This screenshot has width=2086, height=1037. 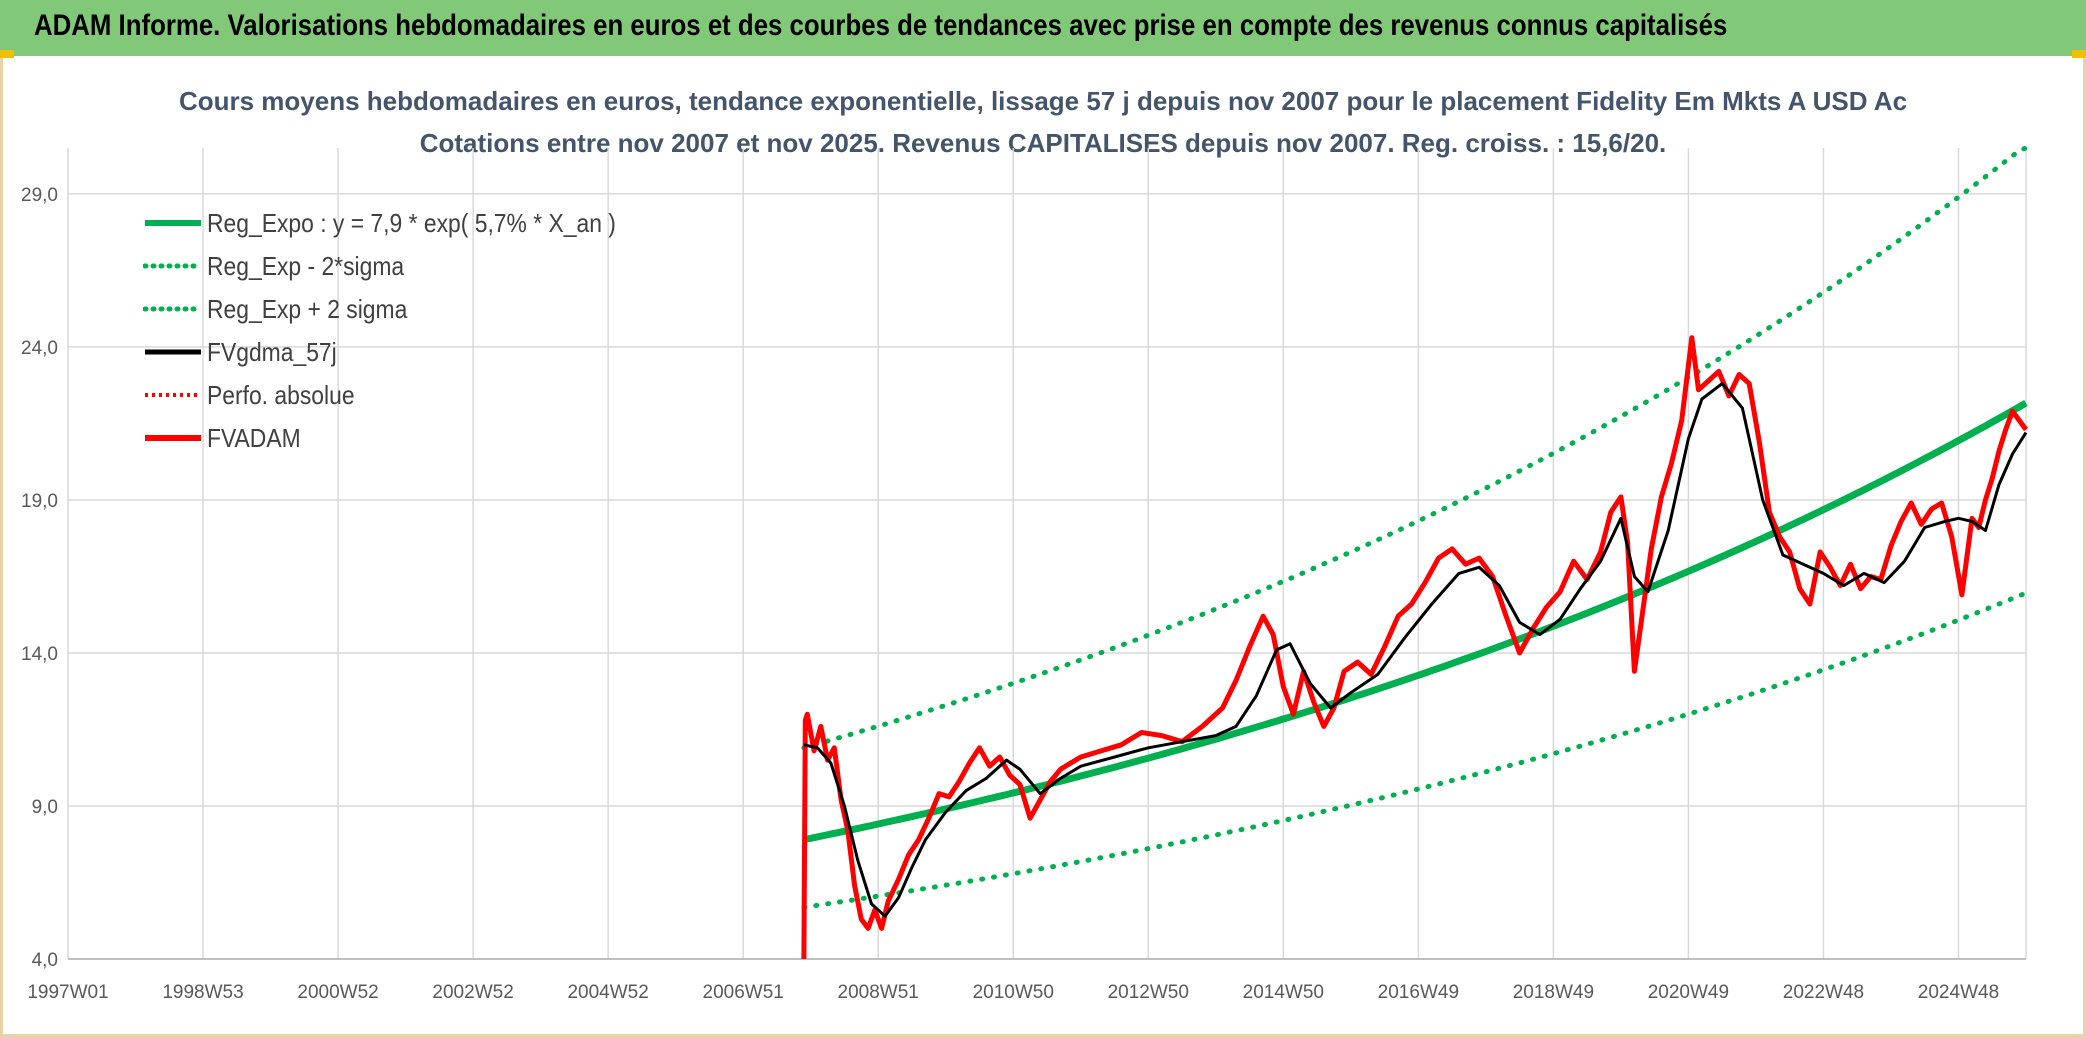 I want to click on x-tick-label: 2006W51, so click(x=743, y=992).